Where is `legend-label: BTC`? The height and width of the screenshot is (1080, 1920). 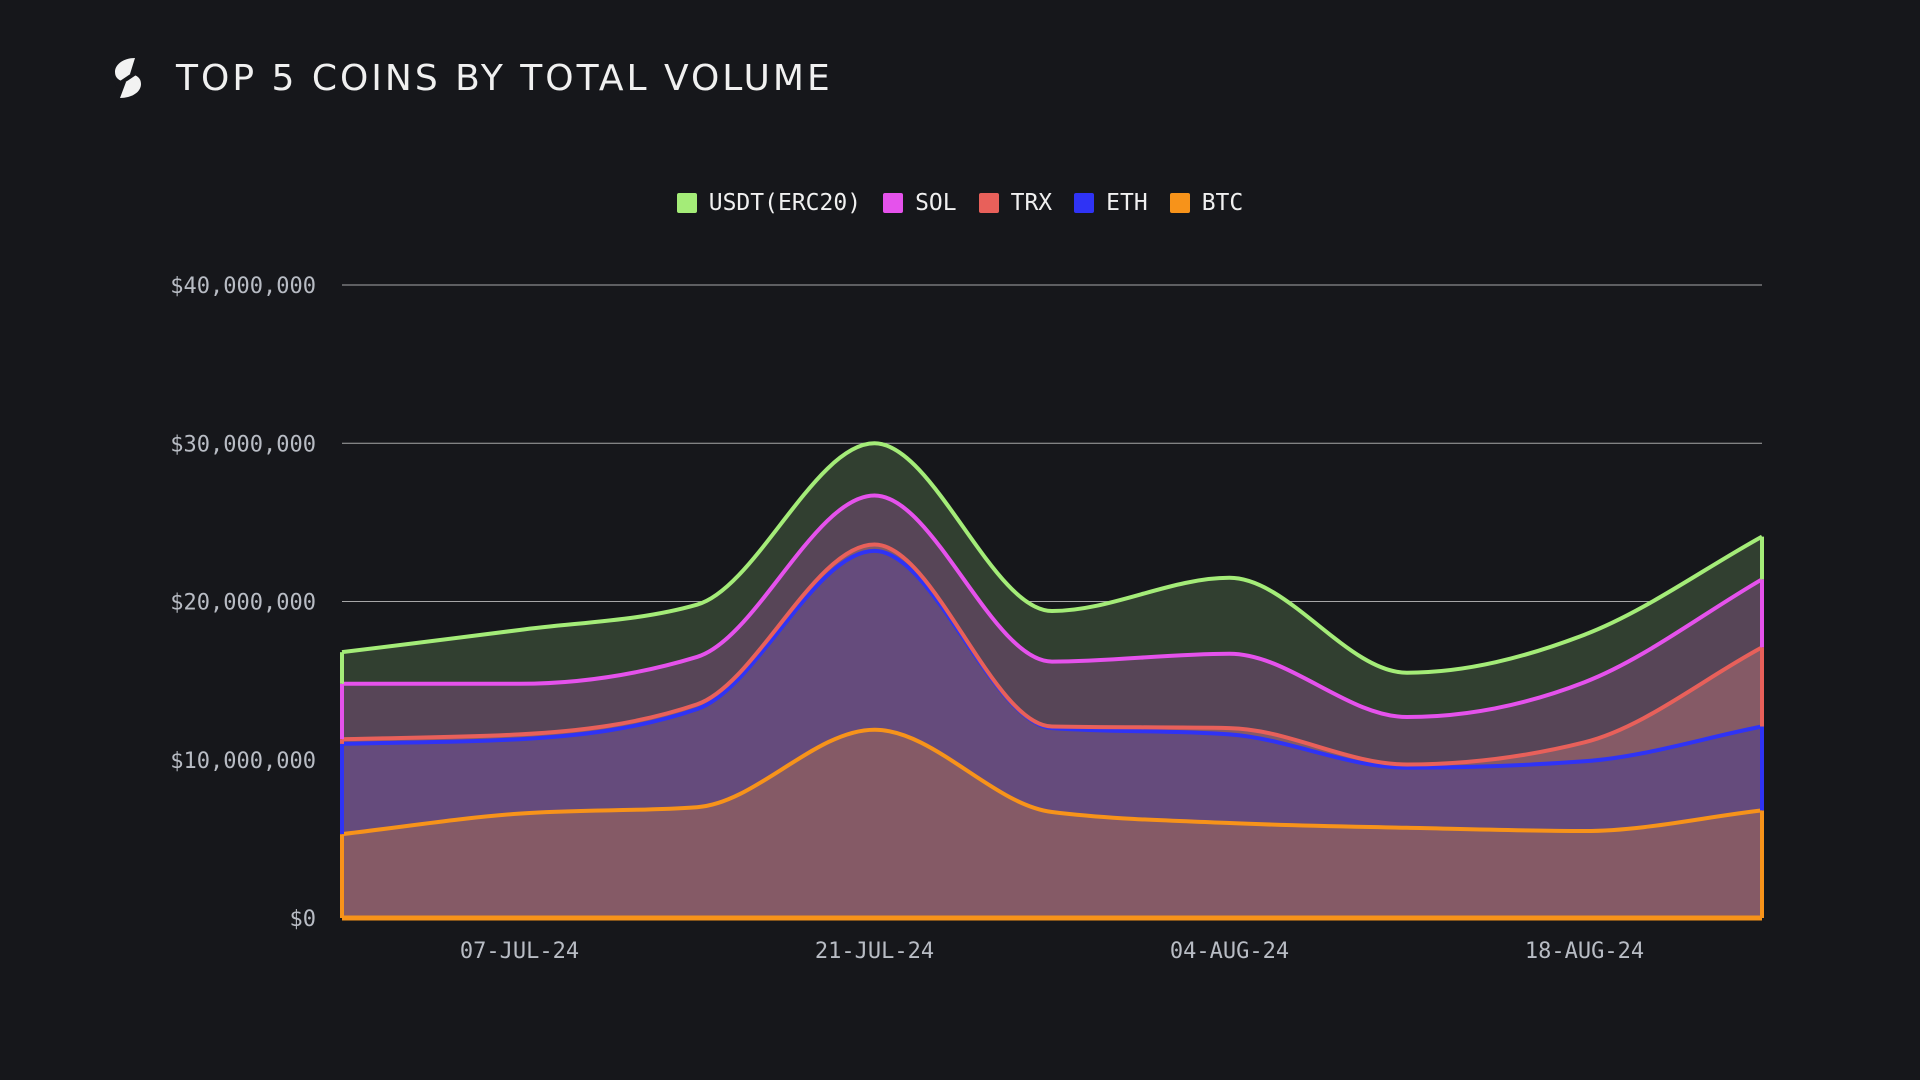 legend-label: BTC is located at coordinates (1222, 203).